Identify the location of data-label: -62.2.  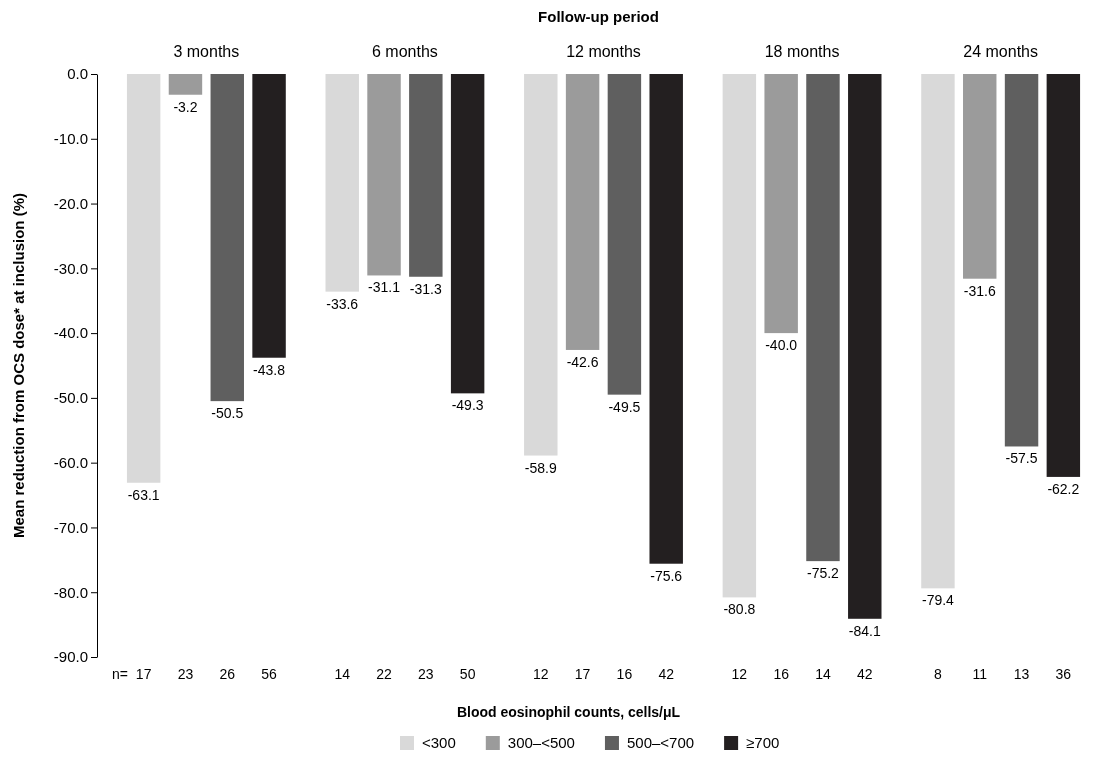
(1063, 488).